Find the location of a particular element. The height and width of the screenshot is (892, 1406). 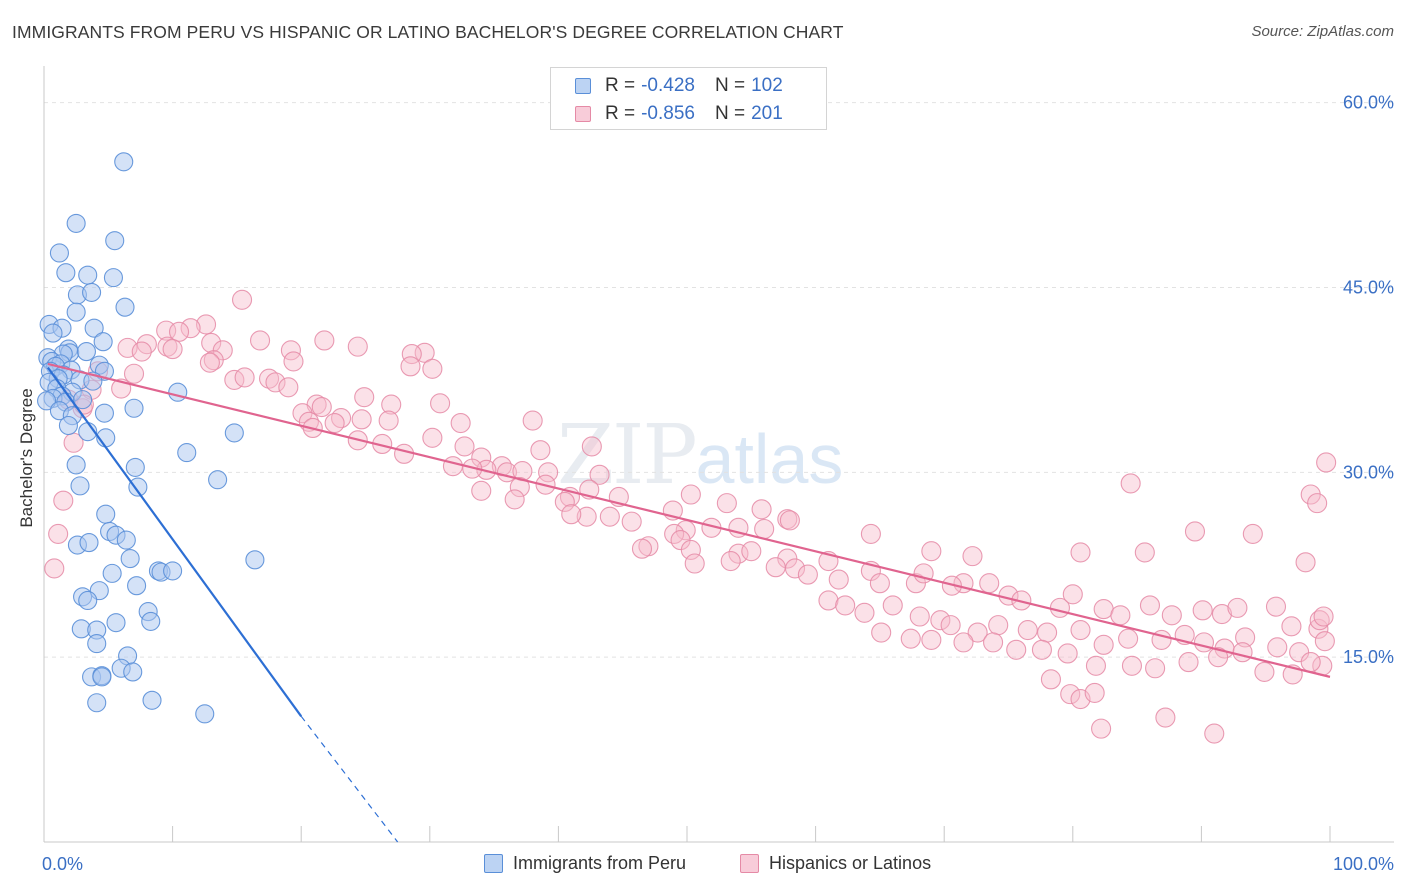

trend-line-peru-extension is located at coordinates (349, 779).